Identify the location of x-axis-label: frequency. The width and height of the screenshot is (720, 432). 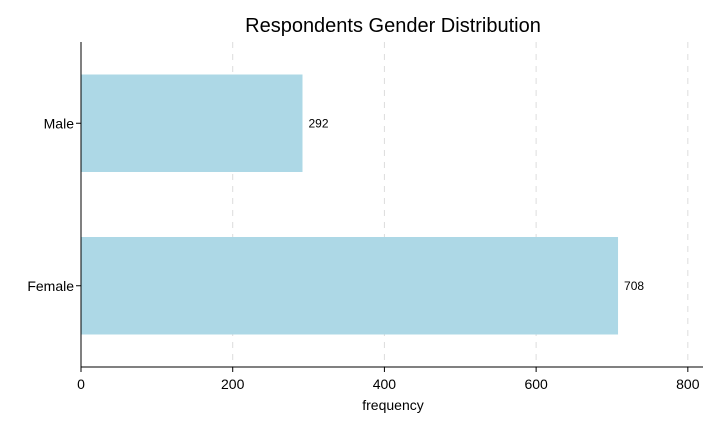
(392, 405).